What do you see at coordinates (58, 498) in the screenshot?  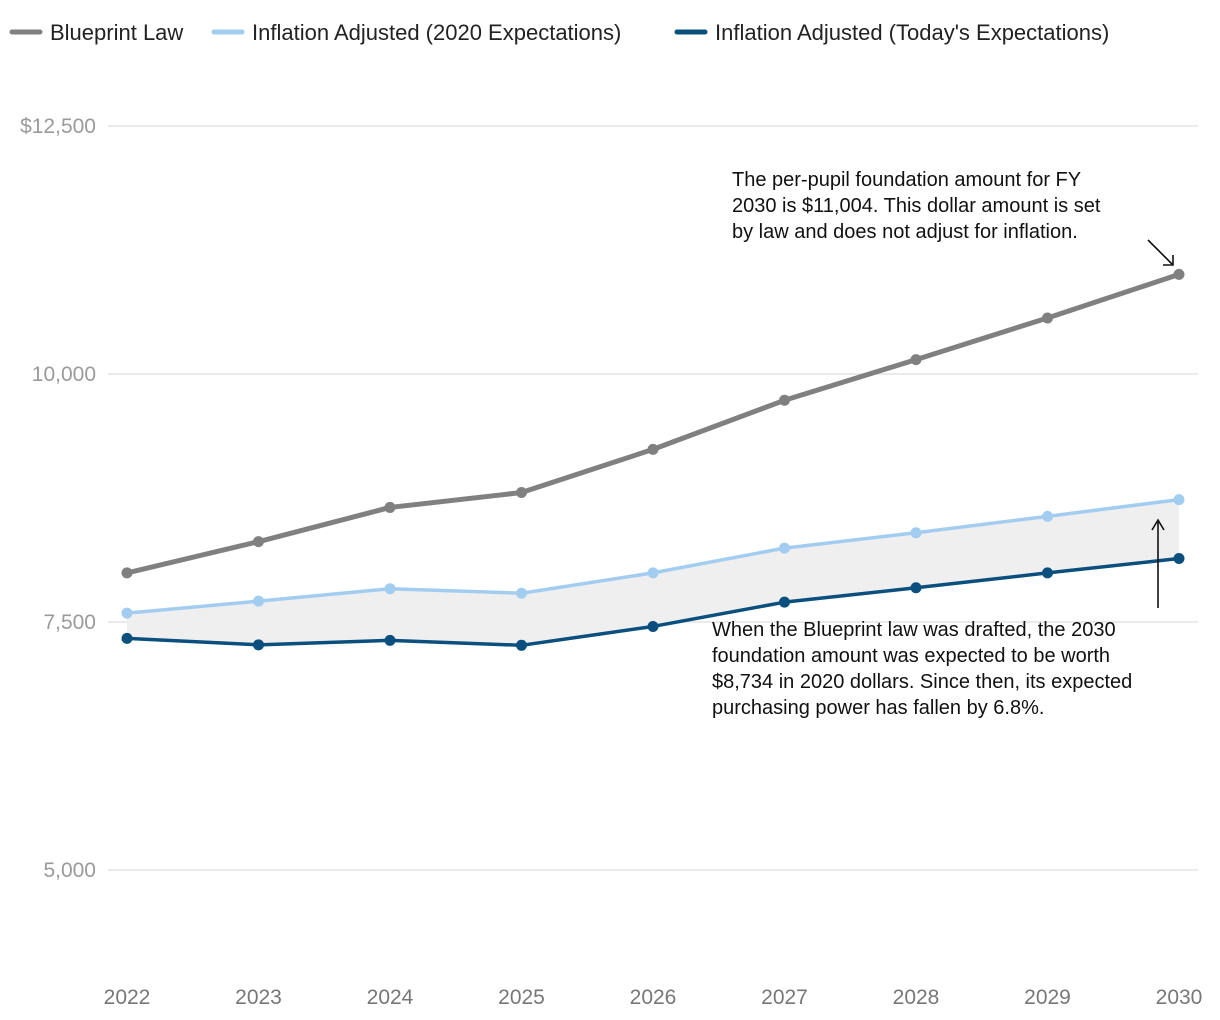 I see `y-axis-ticks: 5,000 7,500 10,000 $12,500` at bounding box center [58, 498].